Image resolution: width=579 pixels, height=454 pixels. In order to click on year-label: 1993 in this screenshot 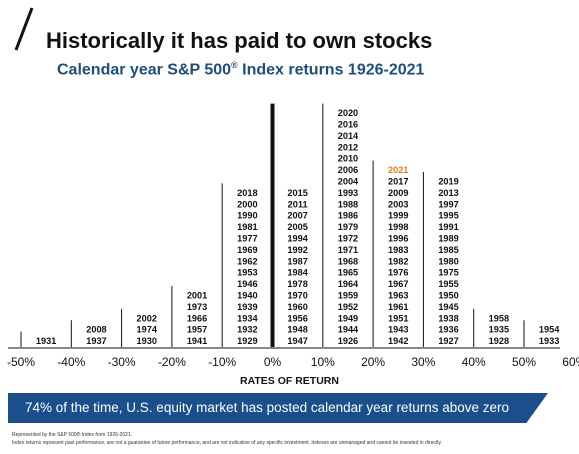, I will do `click(348, 193)`.